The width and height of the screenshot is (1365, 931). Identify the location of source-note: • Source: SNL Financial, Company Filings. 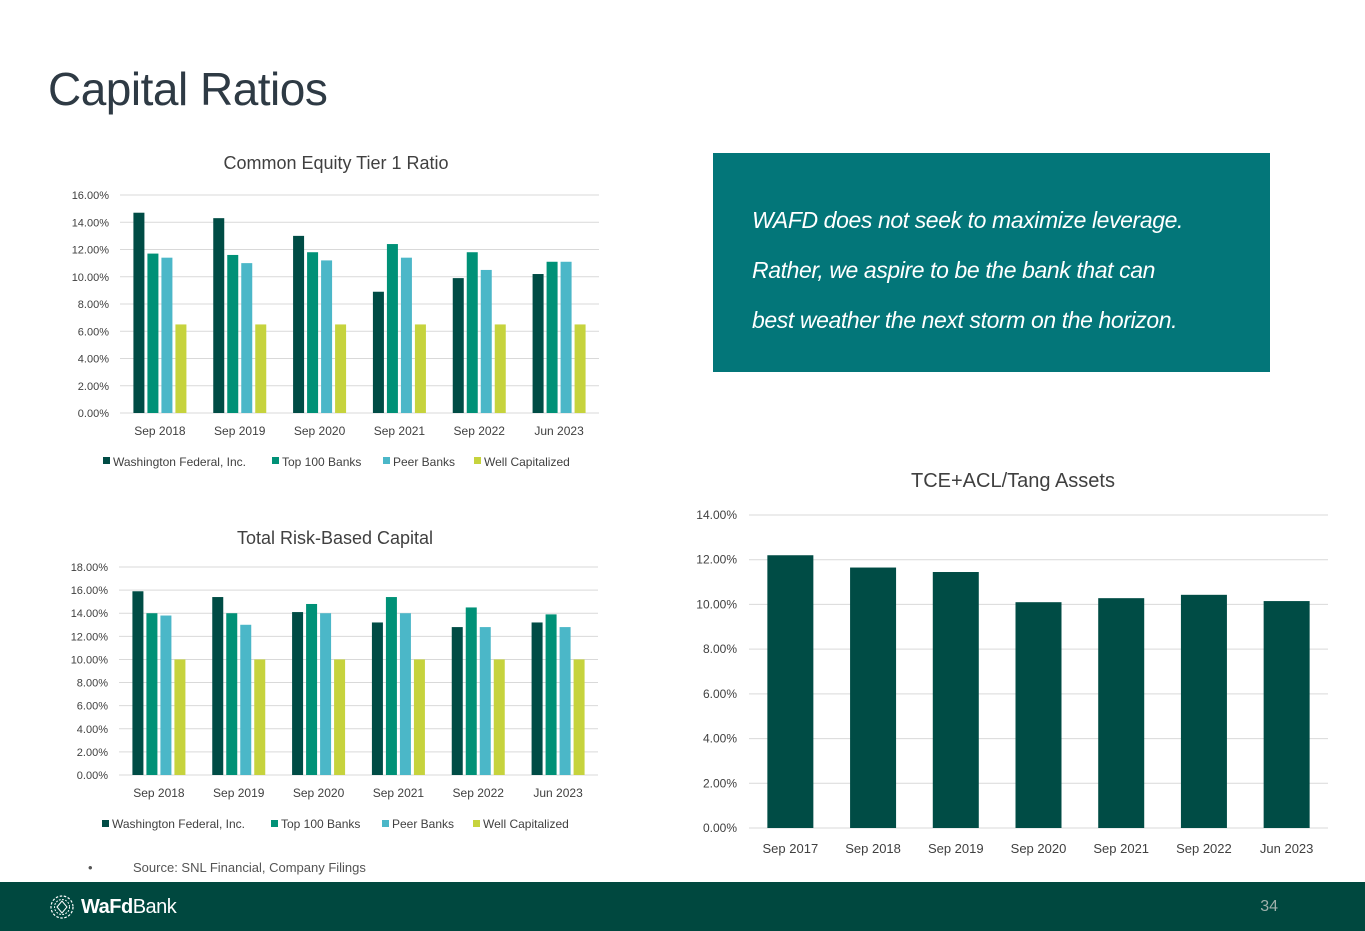
(227, 867).